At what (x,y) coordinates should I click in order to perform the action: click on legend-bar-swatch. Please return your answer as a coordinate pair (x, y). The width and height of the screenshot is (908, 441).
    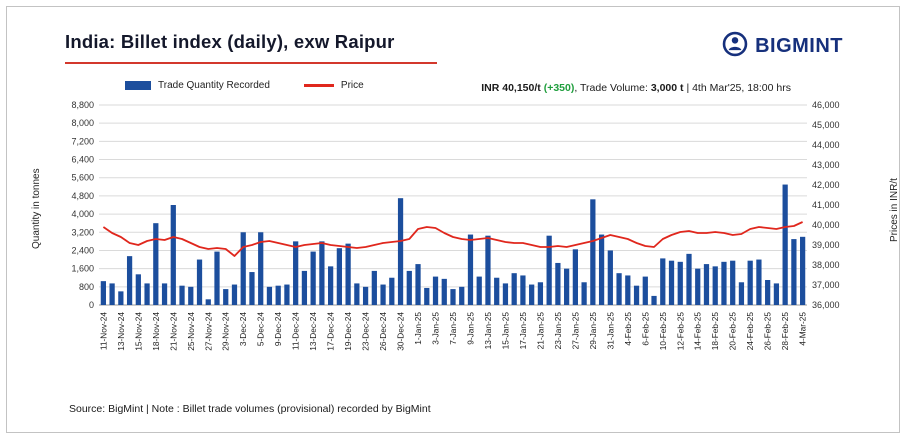
    Looking at the image, I should click on (138, 85).